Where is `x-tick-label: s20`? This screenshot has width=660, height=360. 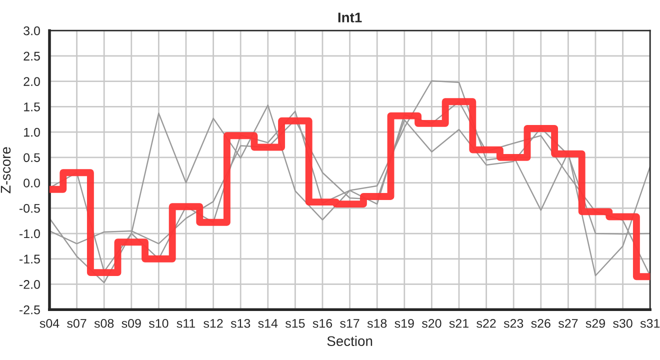
x-tick-label: s20 is located at coordinates (432, 323).